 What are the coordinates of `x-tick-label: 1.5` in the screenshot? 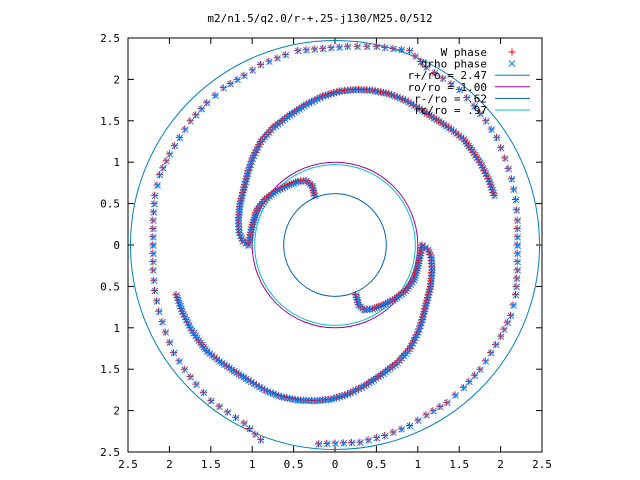 It's located at (459, 464).